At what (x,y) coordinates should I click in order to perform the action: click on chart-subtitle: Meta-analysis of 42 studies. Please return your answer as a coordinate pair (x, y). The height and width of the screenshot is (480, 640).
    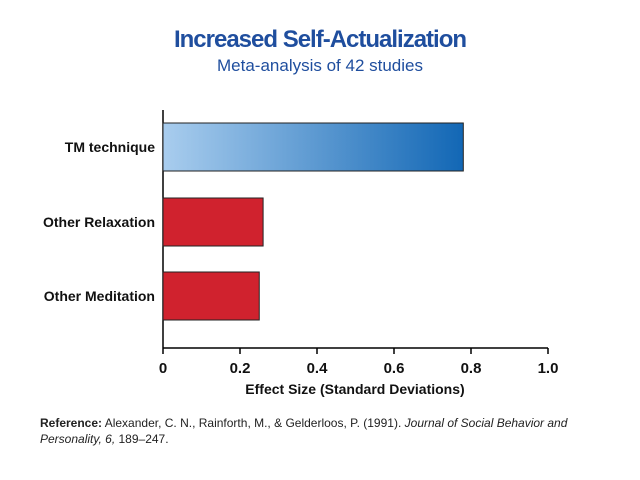
    Looking at the image, I should click on (320, 65).